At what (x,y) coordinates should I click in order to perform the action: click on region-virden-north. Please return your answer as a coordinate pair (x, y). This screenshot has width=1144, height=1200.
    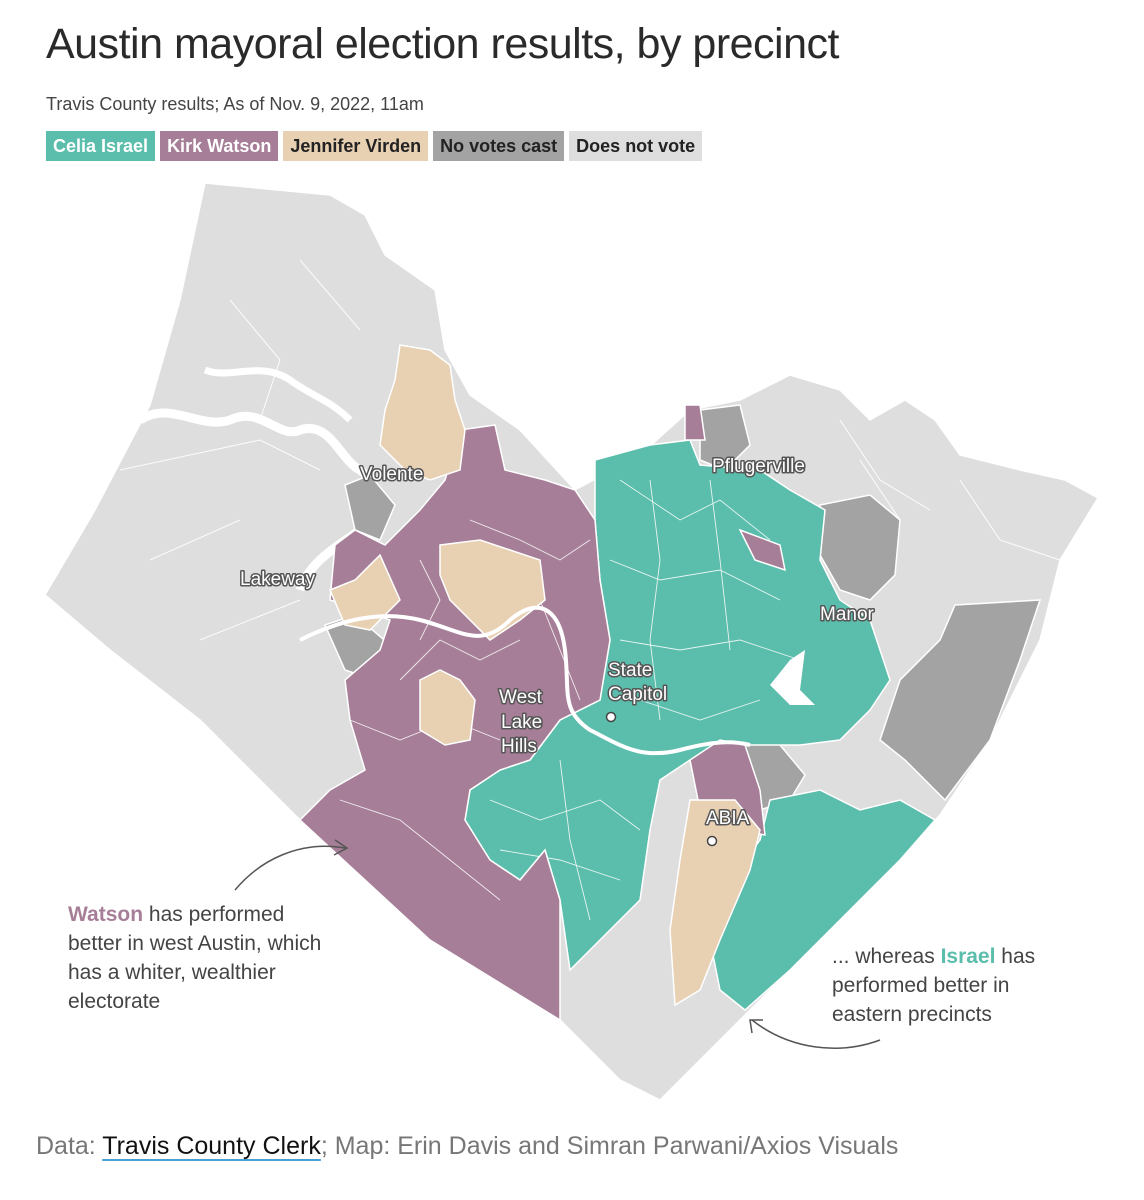
    Looking at the image, I should click on (422, 412).